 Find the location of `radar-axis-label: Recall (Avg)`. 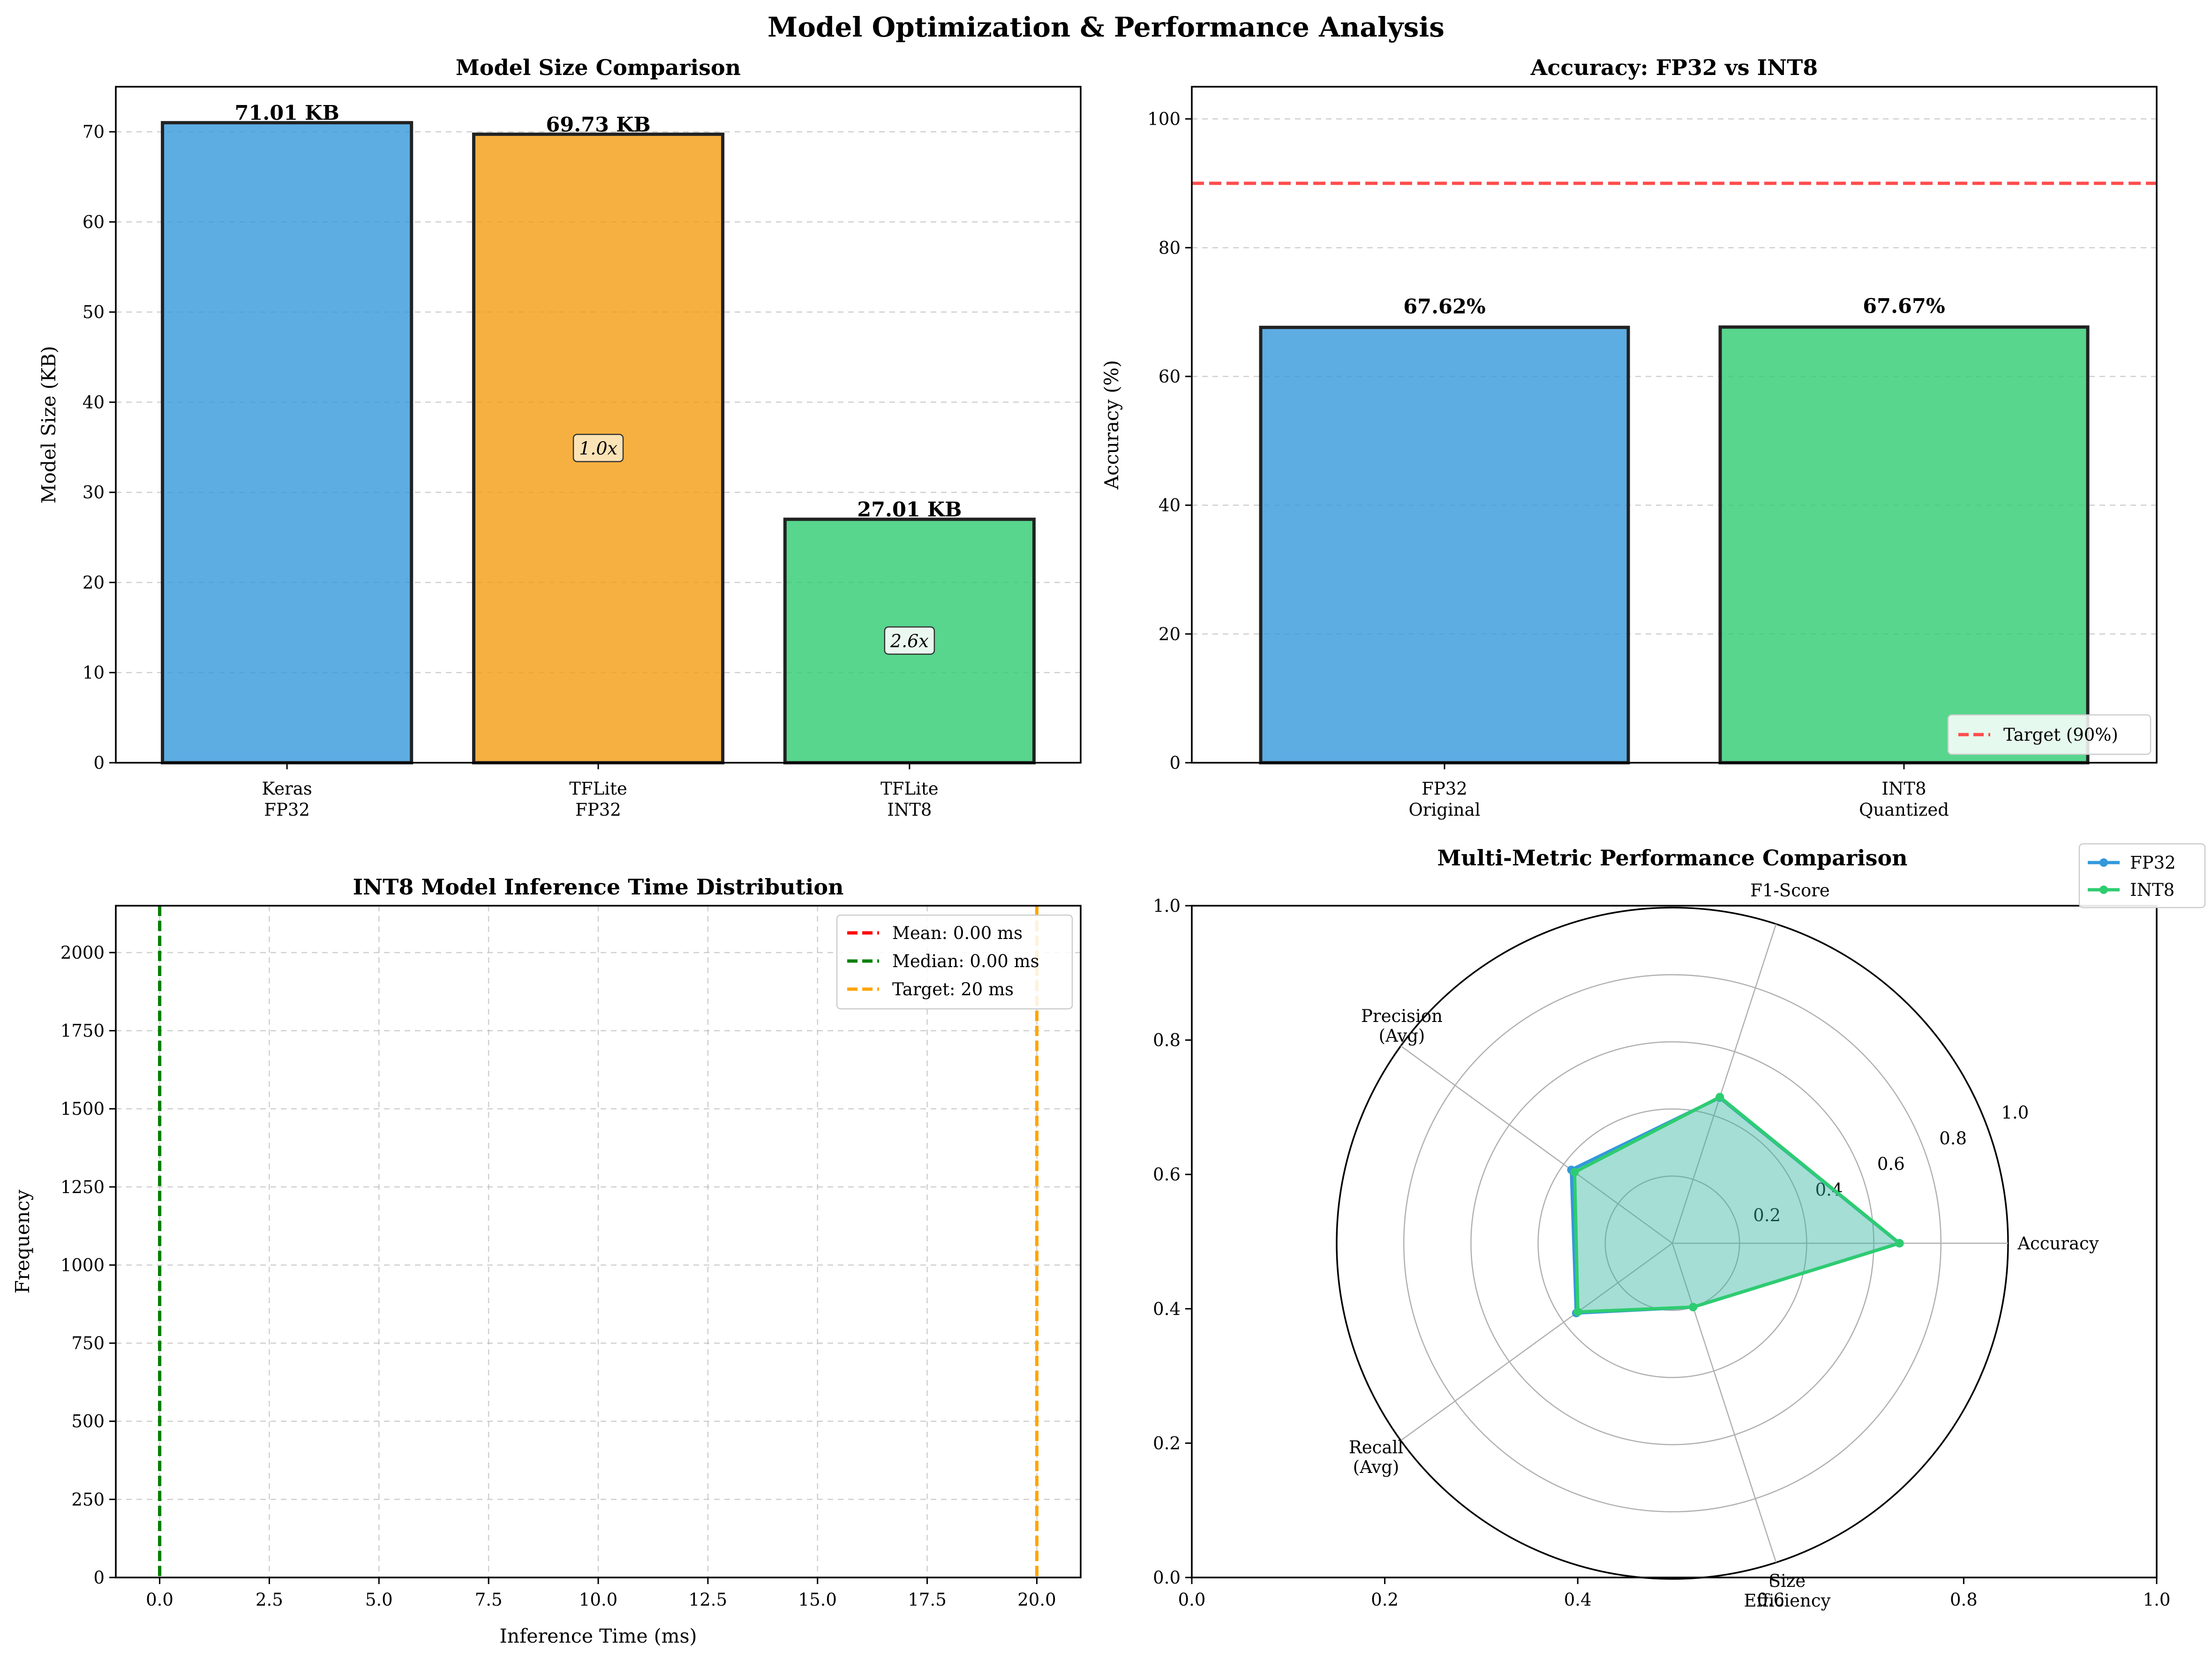

radar-axis-label: Recall (Avg) is located at coordinates (1376, 1457).